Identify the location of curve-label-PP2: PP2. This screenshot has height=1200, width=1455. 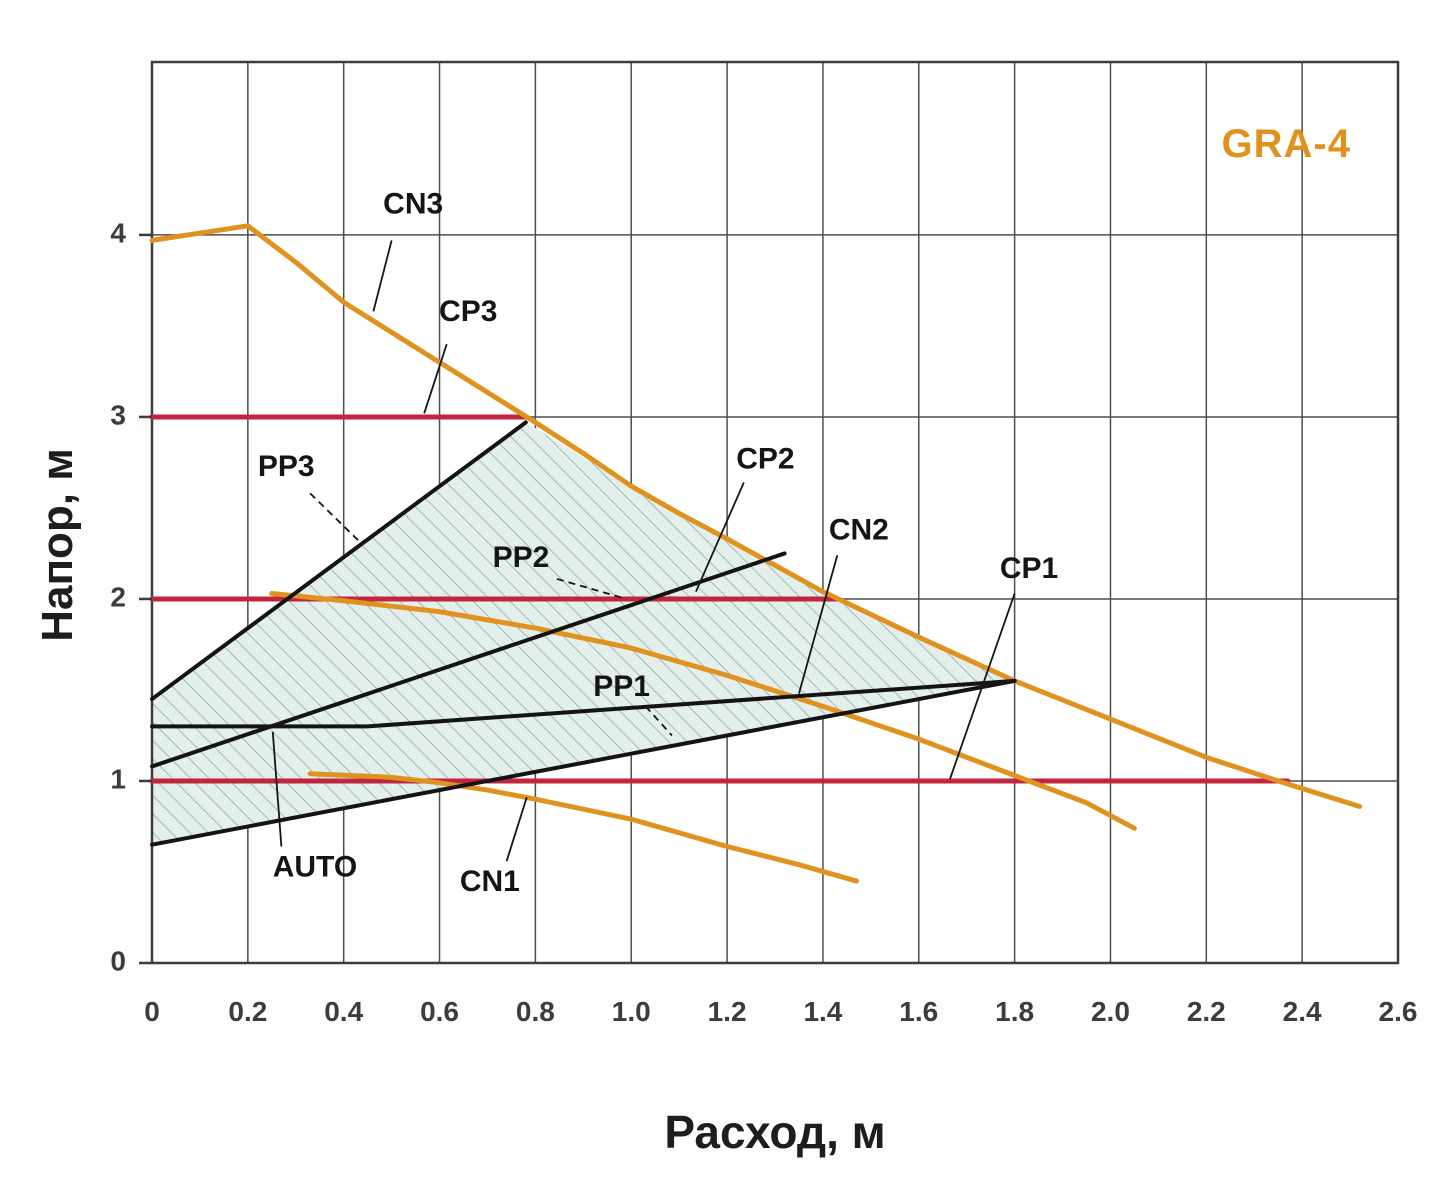
(521, 557).